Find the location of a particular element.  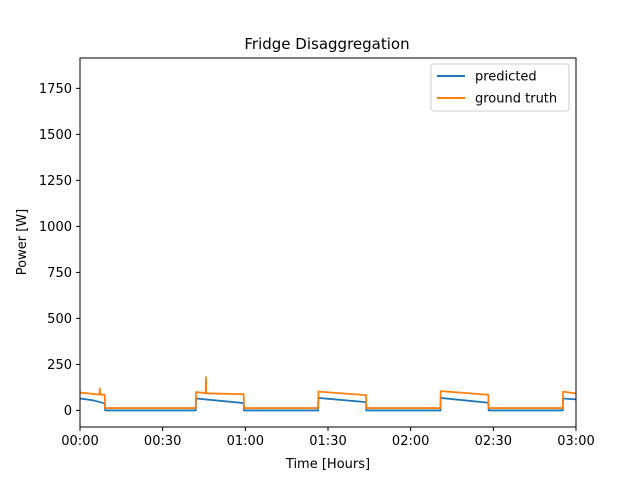

y-tick-label: 1000 is located at coordinates (55, 227).